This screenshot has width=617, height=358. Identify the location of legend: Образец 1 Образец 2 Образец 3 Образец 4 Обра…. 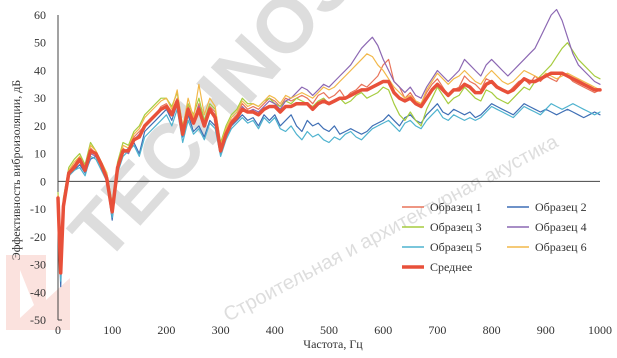
(494, 237).